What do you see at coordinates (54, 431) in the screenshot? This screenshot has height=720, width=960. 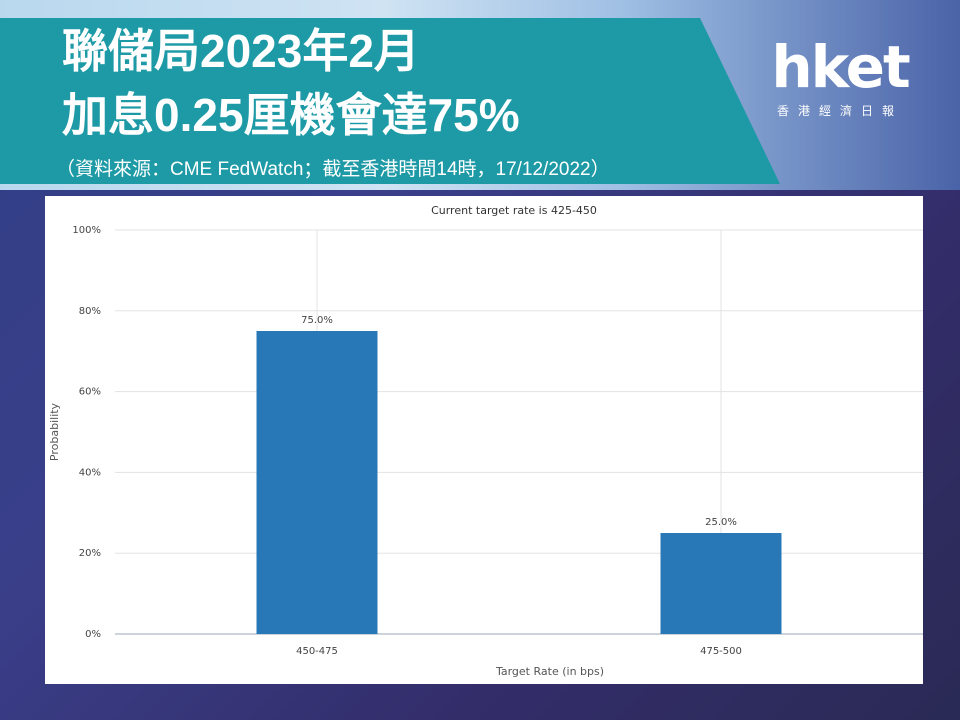 I see `y-axis-label: Probability` at bounding box center [54, 431].